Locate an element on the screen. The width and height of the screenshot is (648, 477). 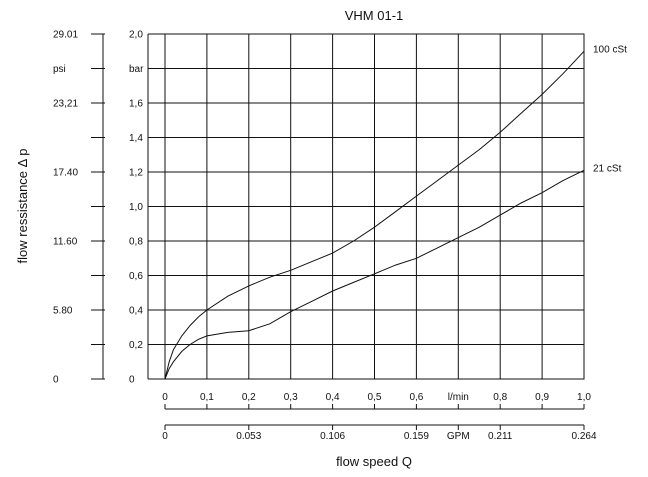
bar-tick-label: 2,0 is located at coordinates (136, 35).